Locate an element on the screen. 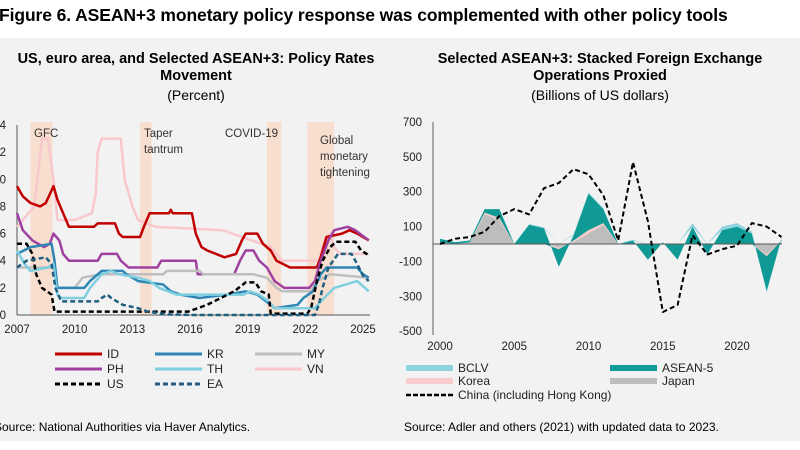  x-tick-label: 2005 is located at coordinates (514, 347).